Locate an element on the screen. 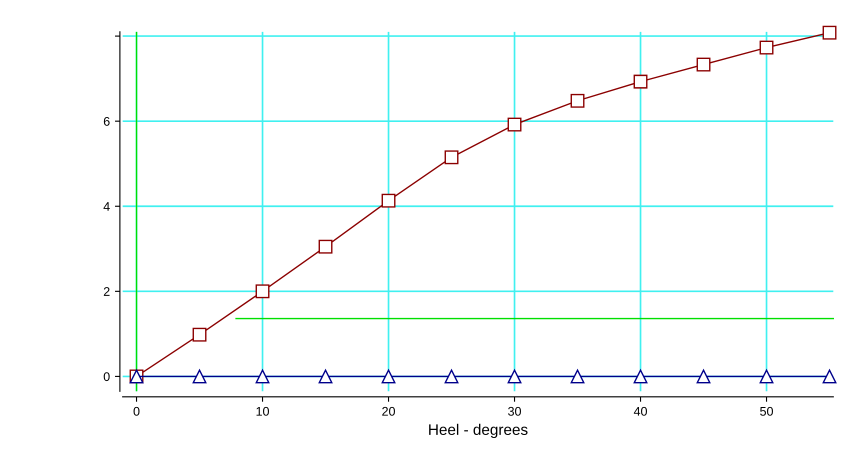  y-tick-label: 4 is located at coordinates (107, 206).